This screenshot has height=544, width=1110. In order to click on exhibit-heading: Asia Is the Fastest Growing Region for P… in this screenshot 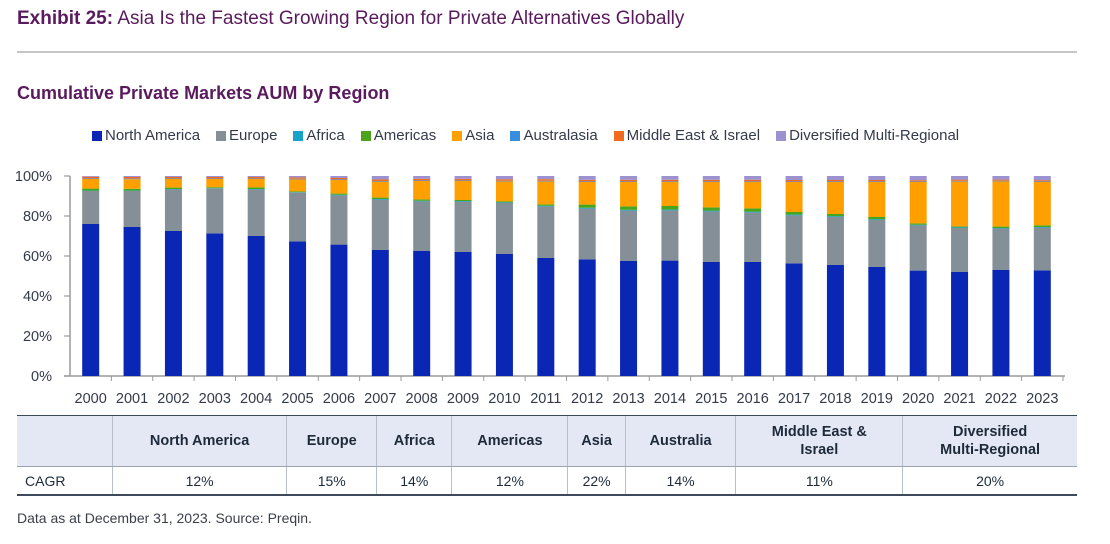, I will do `click(401, 18)`.